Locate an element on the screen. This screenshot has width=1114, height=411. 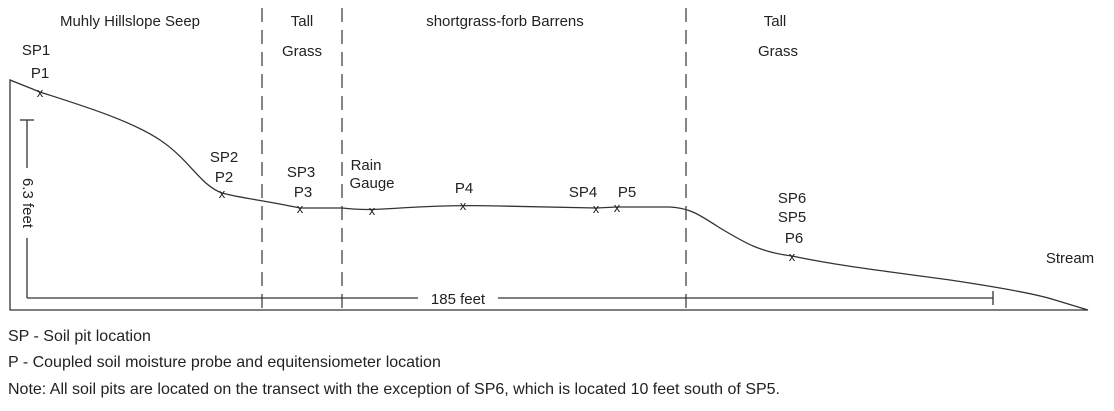
station-label: SP2 is located at coordinates (224, 157).